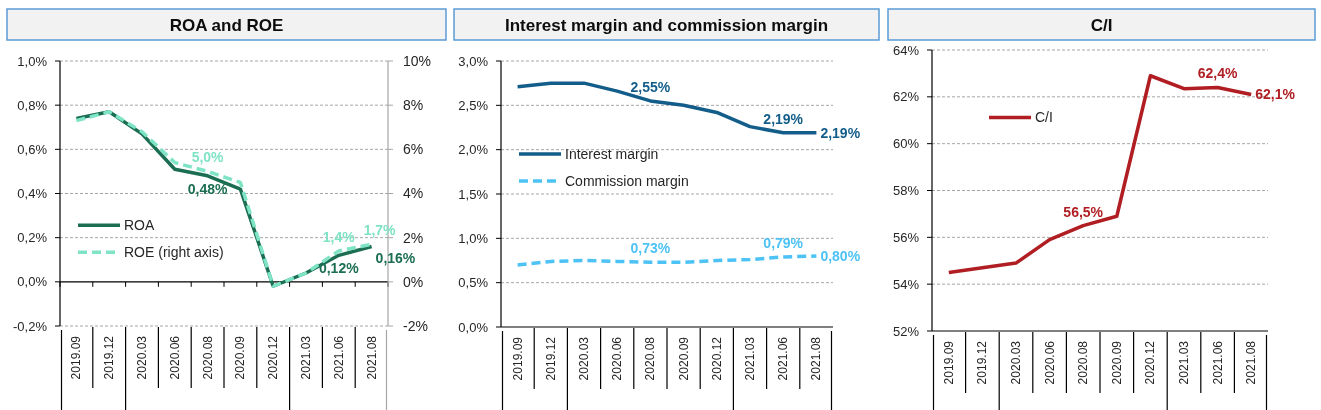 This screenshot has width=1321, height=410. What do you see at coordinates (413, 281) in the screenshot?
I see `y2-tick-label: 0%` at bounding box center [413, 281].